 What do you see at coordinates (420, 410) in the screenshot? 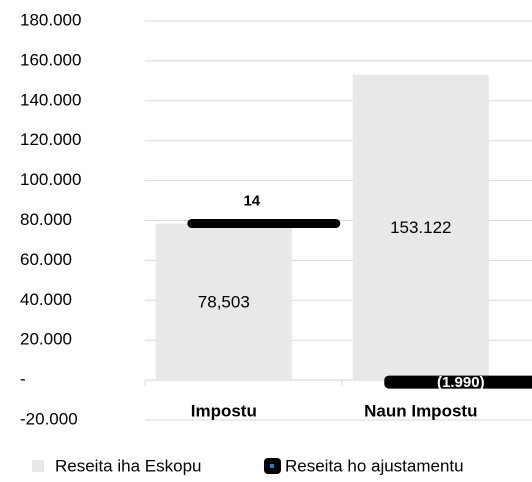
I see `x-tick-label: Naun Impostu` at bounding box center [420, 410].